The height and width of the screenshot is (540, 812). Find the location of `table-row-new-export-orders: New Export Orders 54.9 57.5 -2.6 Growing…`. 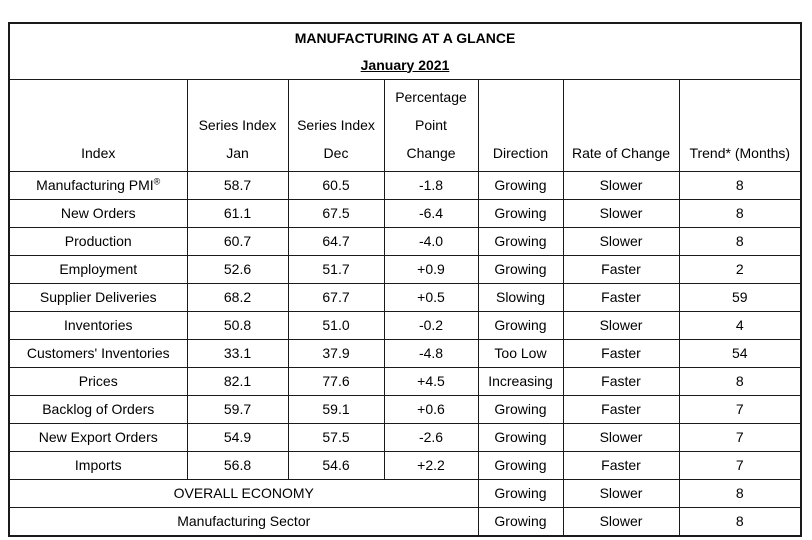

table-row-new-export-orders: New Export Orders 54.9 57.5 -2.6 Growing… is located at coordinates (405, 437).